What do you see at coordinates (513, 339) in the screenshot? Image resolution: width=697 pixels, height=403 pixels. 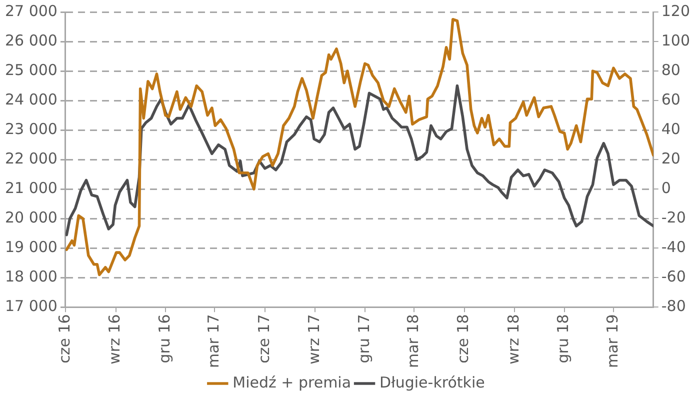 I see `x-tick-label: wrz 18` at bounding box center [513, 339].